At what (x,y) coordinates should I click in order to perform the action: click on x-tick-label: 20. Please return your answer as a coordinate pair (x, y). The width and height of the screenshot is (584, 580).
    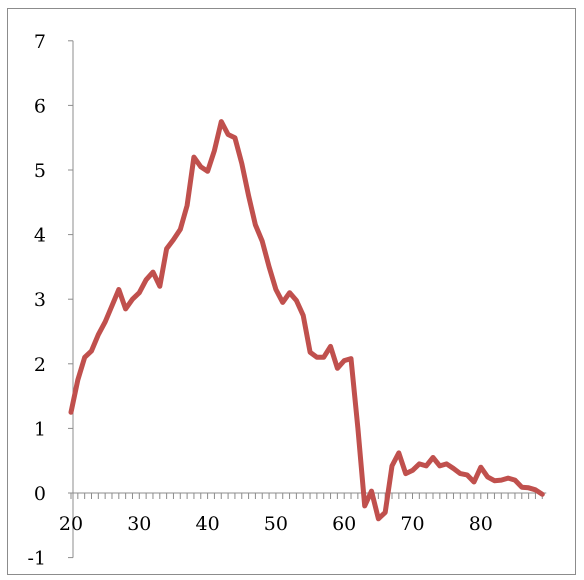
    Looking at the image, I should click on (71, 524).